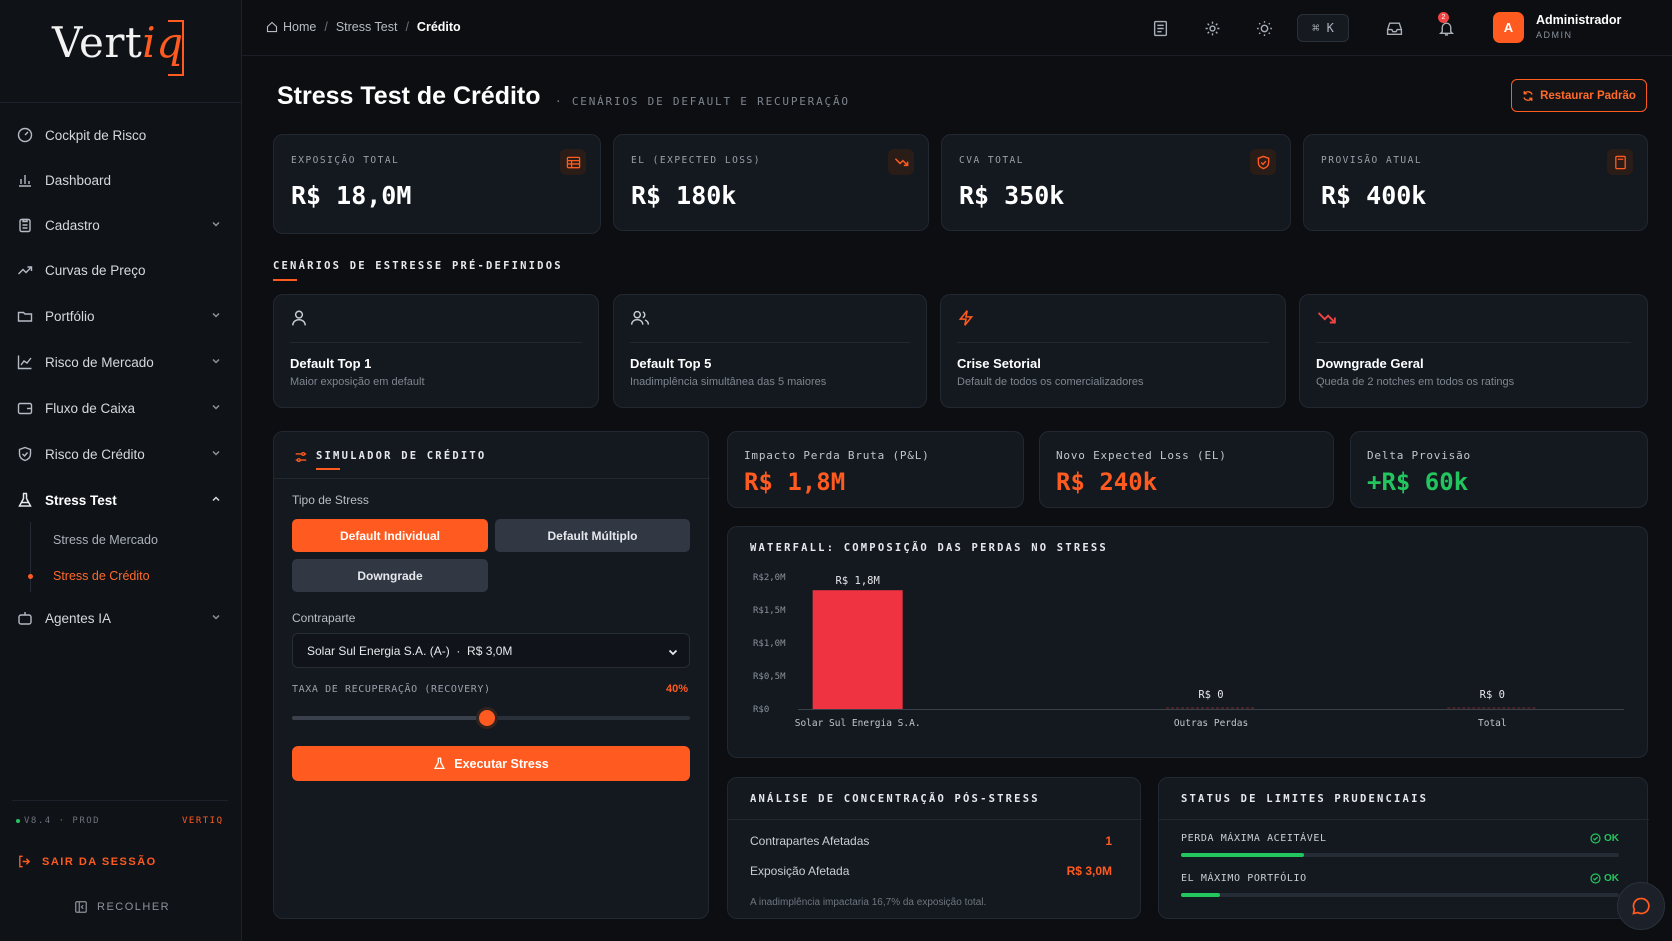  What do you see at coordinates (357, 382) in the screenshot?
I see `scenario-desc: Maior exposição em default` at bounding box center [357, 382].